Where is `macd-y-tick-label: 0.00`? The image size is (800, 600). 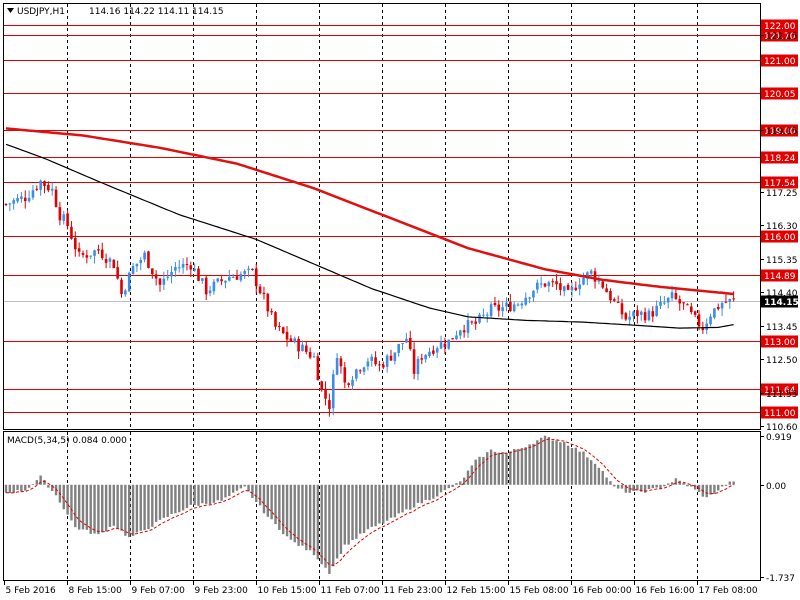
macd-y-tick-label: 0.00 is located at coordinates (776, 487).